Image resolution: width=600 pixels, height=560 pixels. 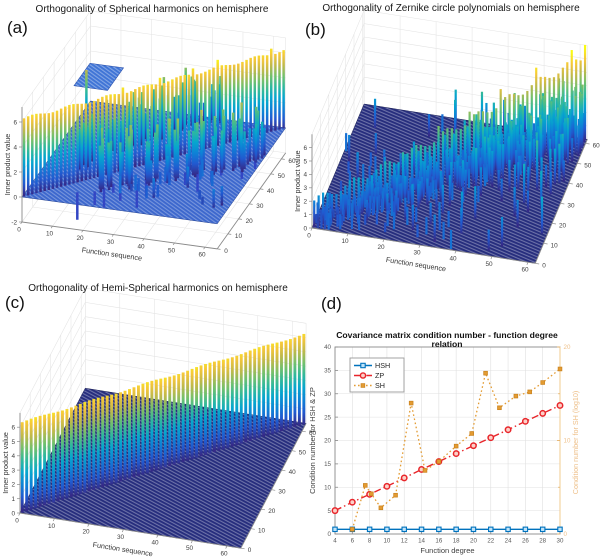 I want to click on tick-label: -2, so click(x=14, y=222).